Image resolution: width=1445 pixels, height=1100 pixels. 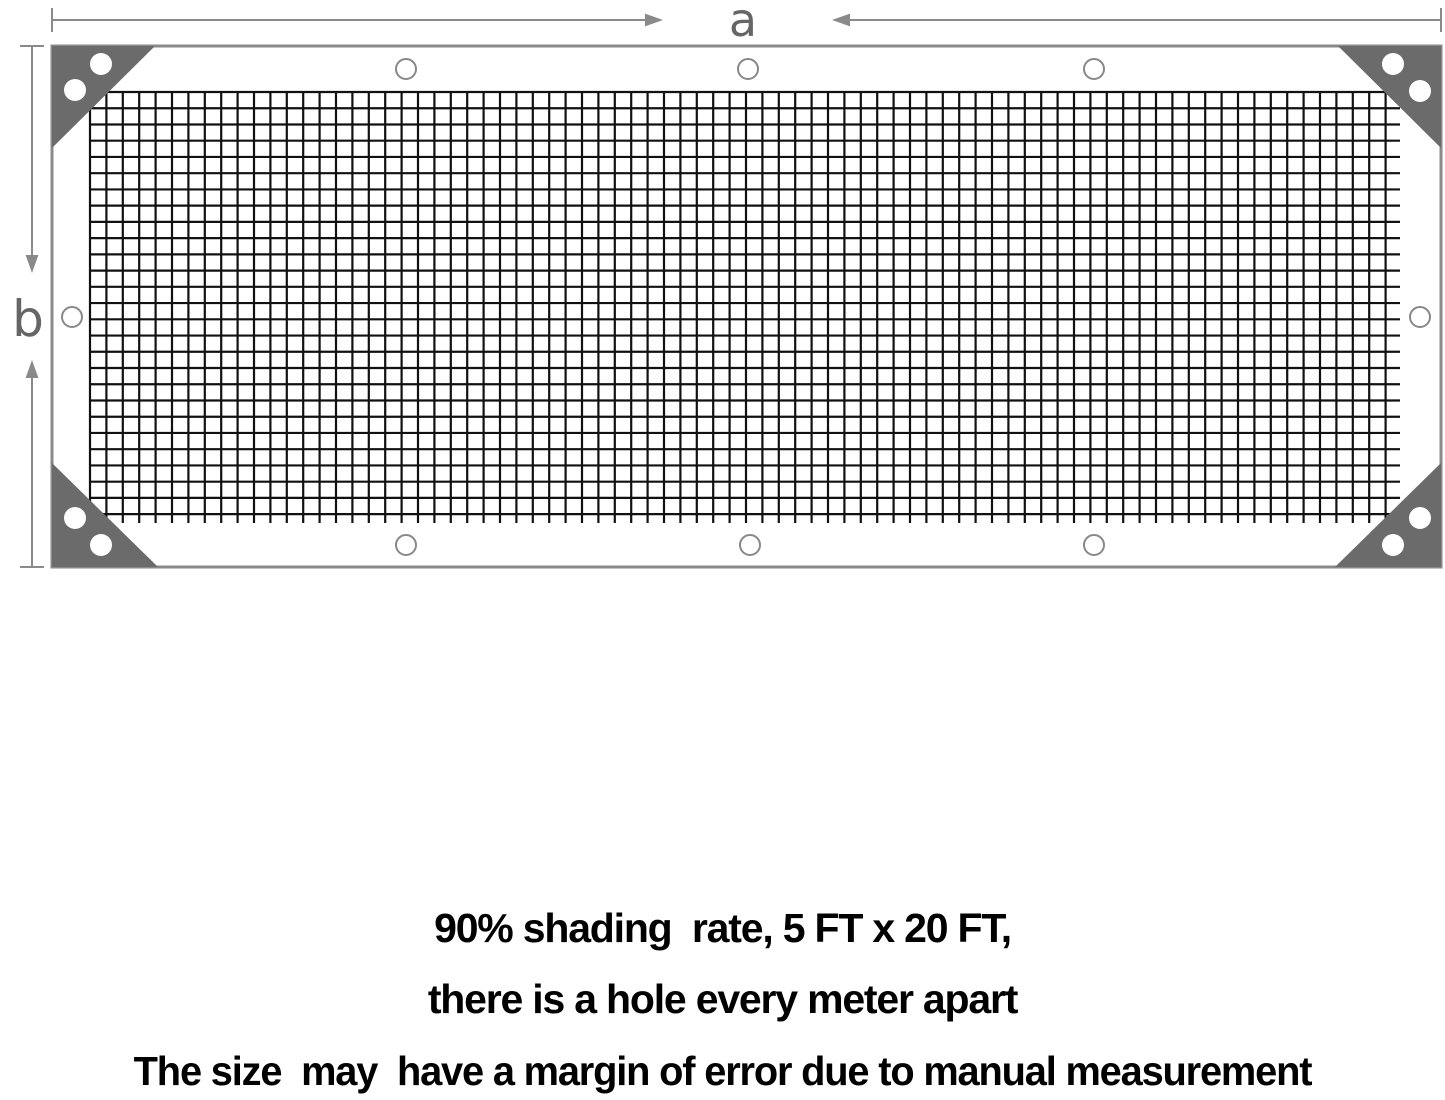 What do you see at coordinates (723, 999) in the screenshot?
I see `caption-line-holes: there is a hole every meter apart` at bounding box center [723, 999].